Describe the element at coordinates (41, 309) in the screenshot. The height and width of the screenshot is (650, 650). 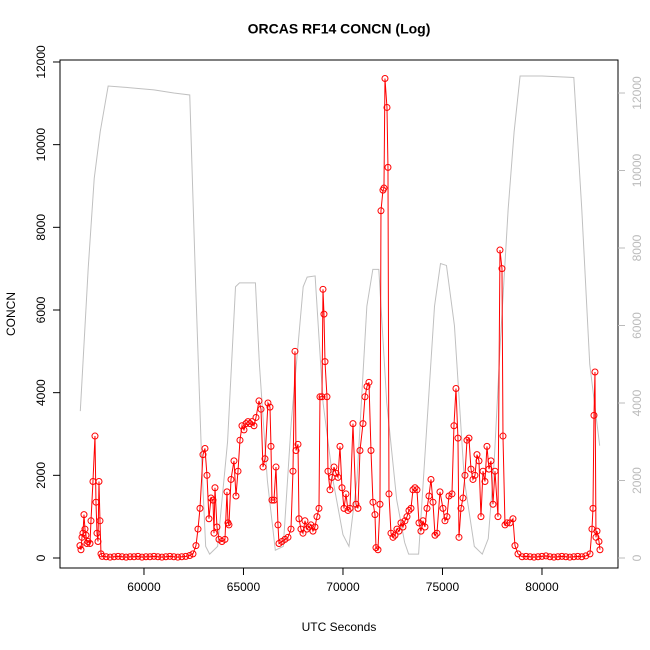
I see `y-tick-label: 6000` at that location.